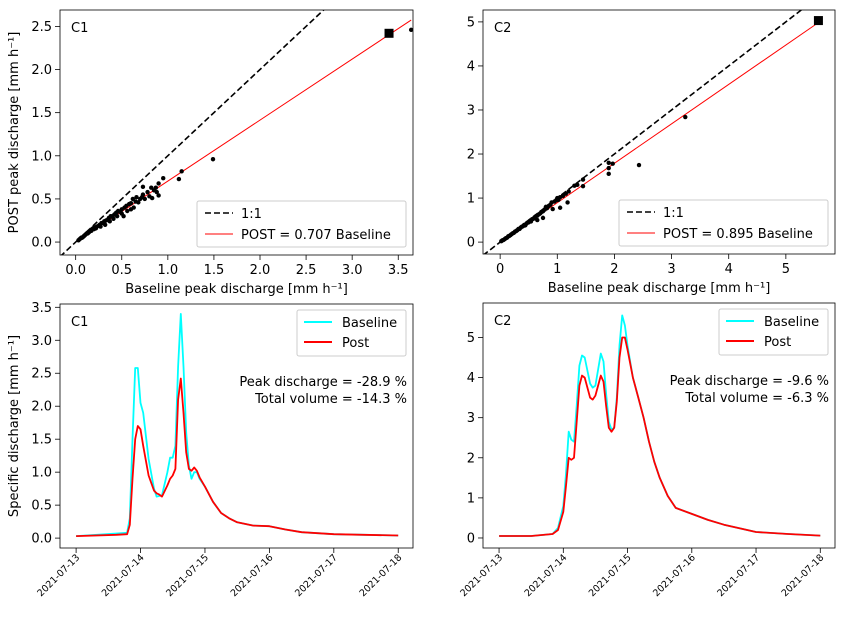 The height and width of the screenshot is (617, 854). I want to click on x-tick-label: 2021-07-16, so click(674, 575).